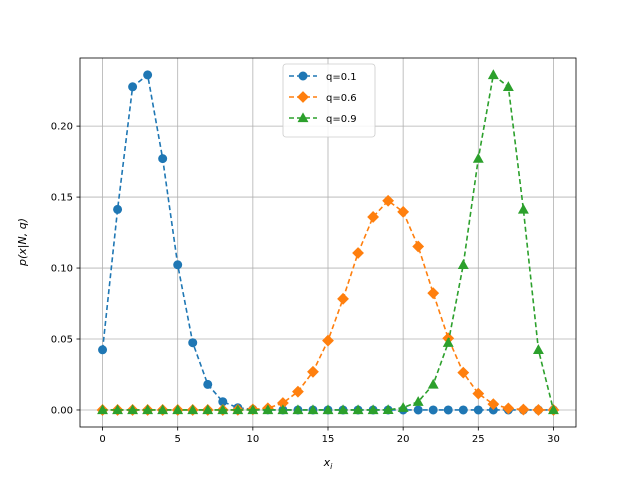 The height and width of the screenshot is (480, 640). I want to click on x-axis-label: xi, so click(328, 463).